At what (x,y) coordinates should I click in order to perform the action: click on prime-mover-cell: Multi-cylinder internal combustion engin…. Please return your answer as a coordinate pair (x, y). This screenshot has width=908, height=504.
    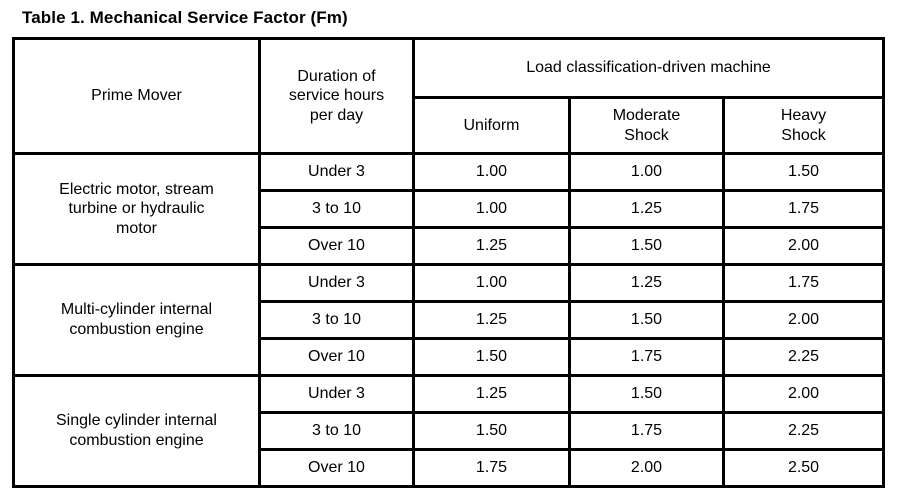
    Looking at the image, I should click on (136, 320).